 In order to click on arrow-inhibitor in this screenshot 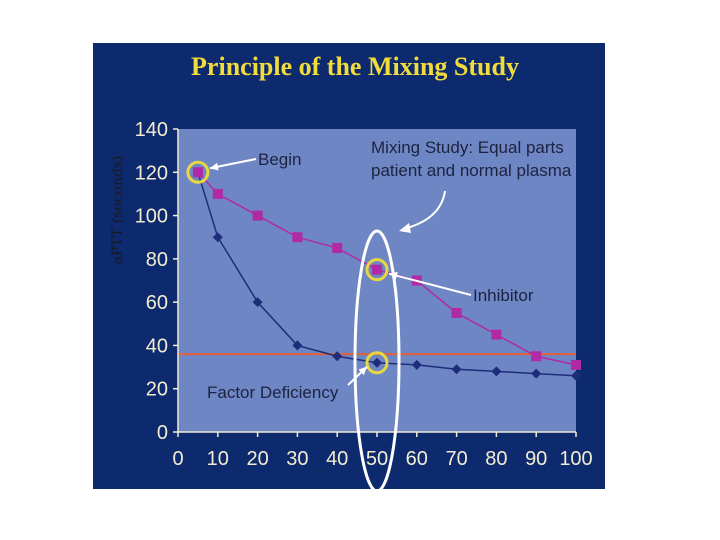, I will do `click(430, 284)`.